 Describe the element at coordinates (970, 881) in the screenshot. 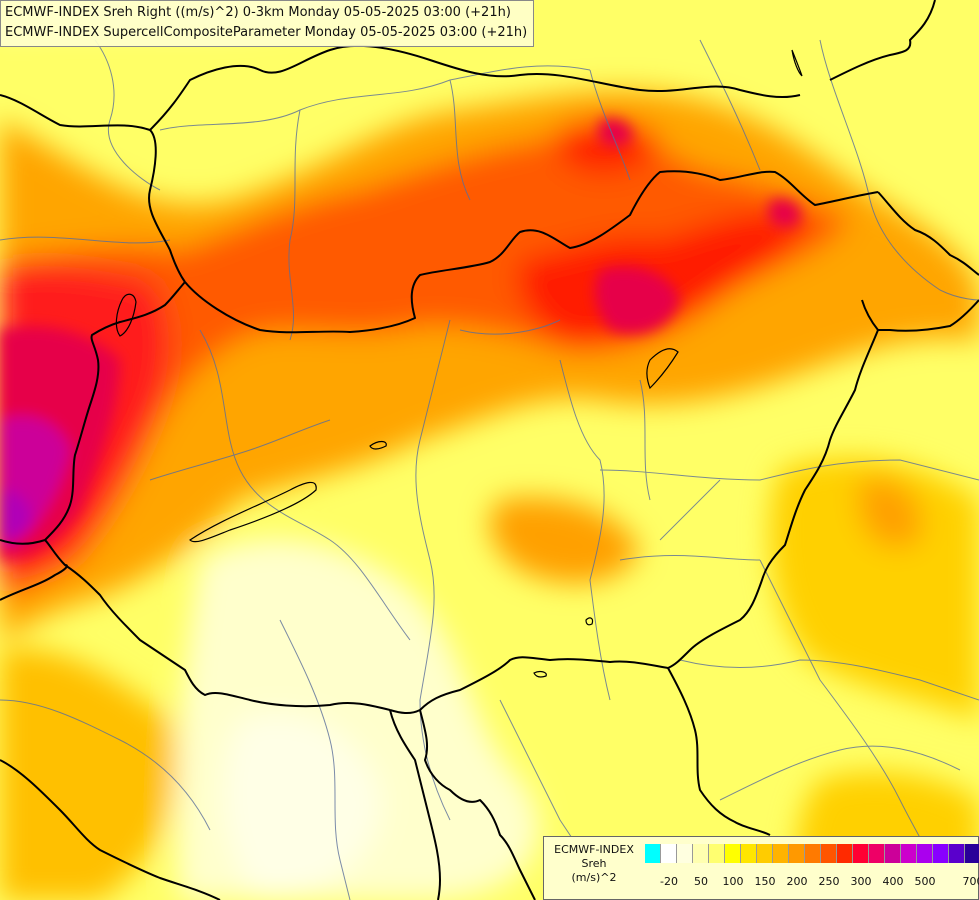

I see `legend-tick: 700` at that location.